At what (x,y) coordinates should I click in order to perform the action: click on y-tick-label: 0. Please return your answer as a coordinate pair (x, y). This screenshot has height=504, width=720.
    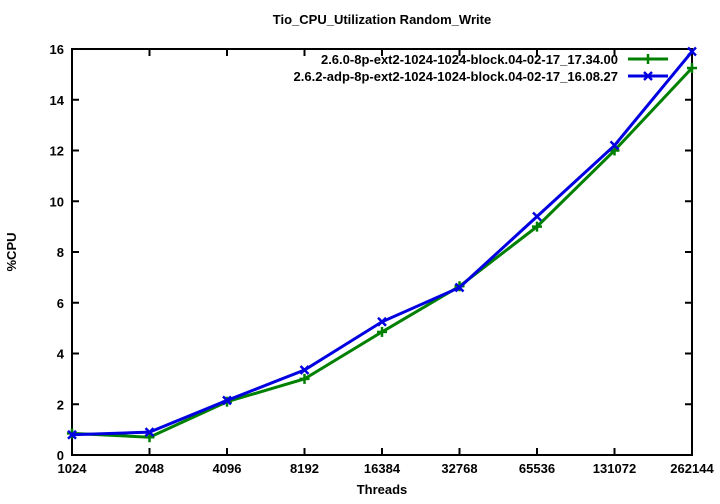
    Looking at the image, I should click on (60, 455).